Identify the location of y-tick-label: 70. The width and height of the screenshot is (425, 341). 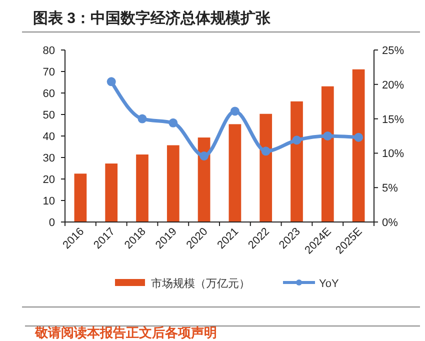
(48, 72).